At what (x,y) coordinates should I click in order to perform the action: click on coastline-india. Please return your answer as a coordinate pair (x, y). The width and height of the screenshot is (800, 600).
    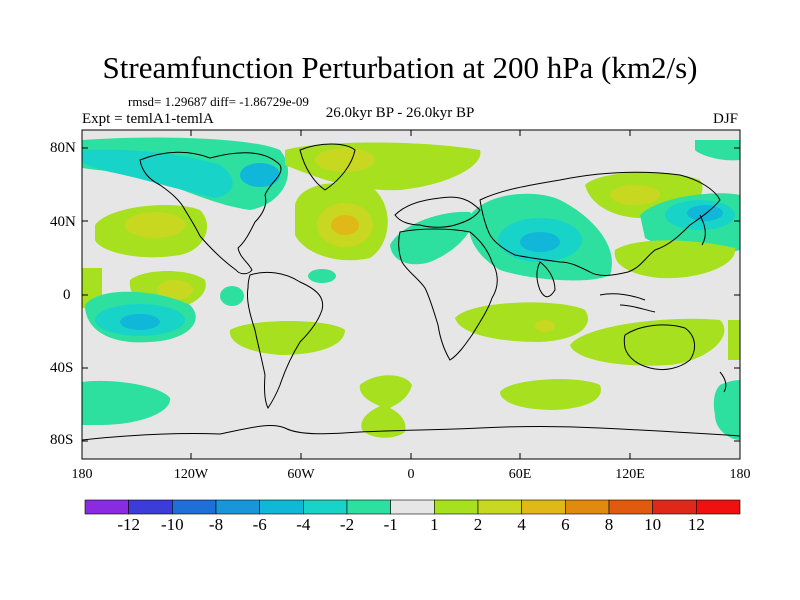
    Looking at the image, I should click on (546, 279).